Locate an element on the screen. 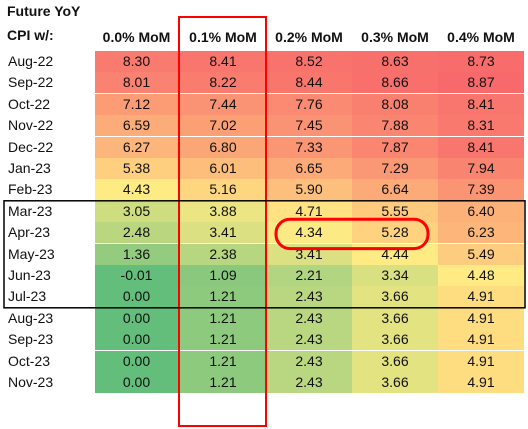 The image size is (528, 429). row-label: Apr-23 is located at coordinates (29, 232).